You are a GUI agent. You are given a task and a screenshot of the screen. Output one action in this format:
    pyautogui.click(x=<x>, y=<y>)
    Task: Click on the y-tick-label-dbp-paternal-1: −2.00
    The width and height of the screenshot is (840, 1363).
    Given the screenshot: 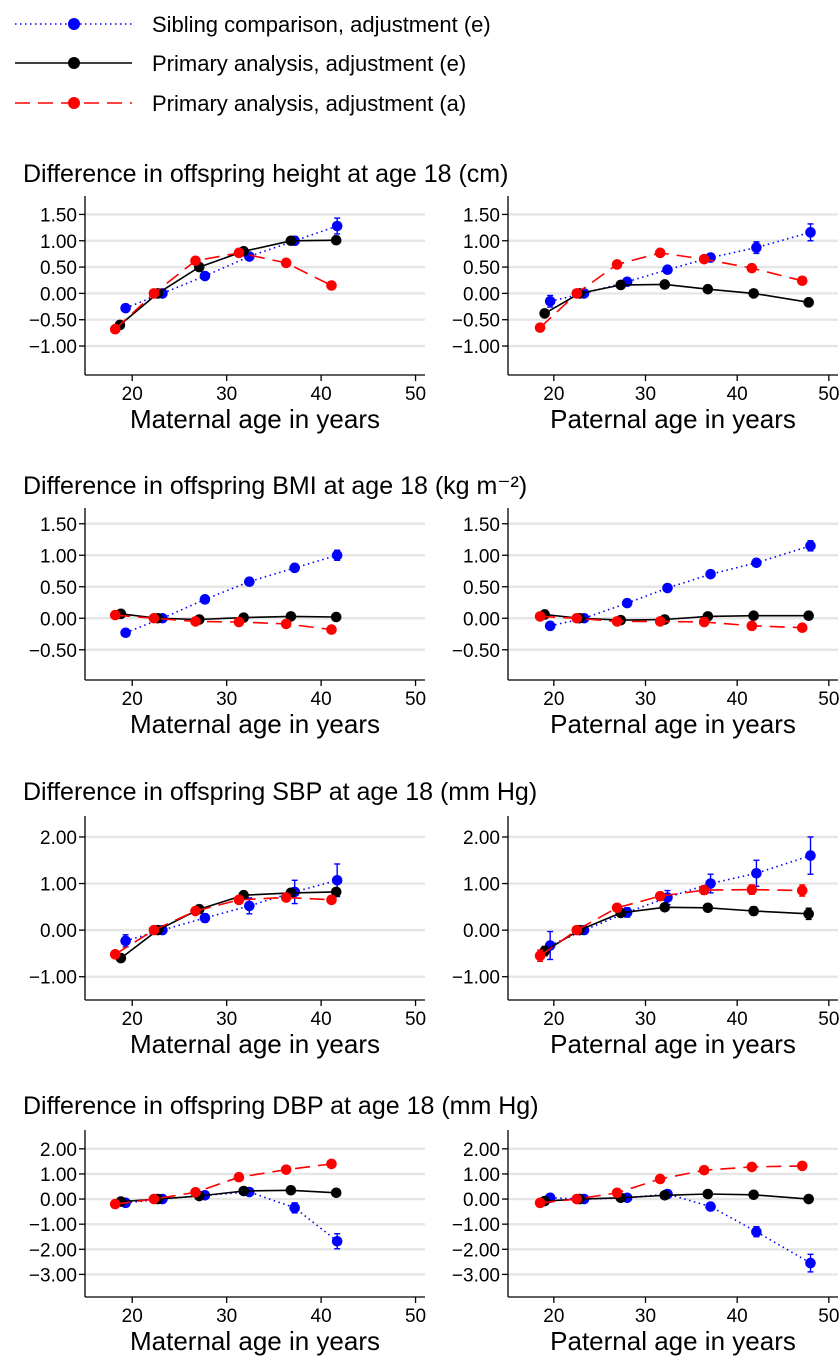 What is the action you would take?
    pyautogui.click(x=476, y=1250)
    